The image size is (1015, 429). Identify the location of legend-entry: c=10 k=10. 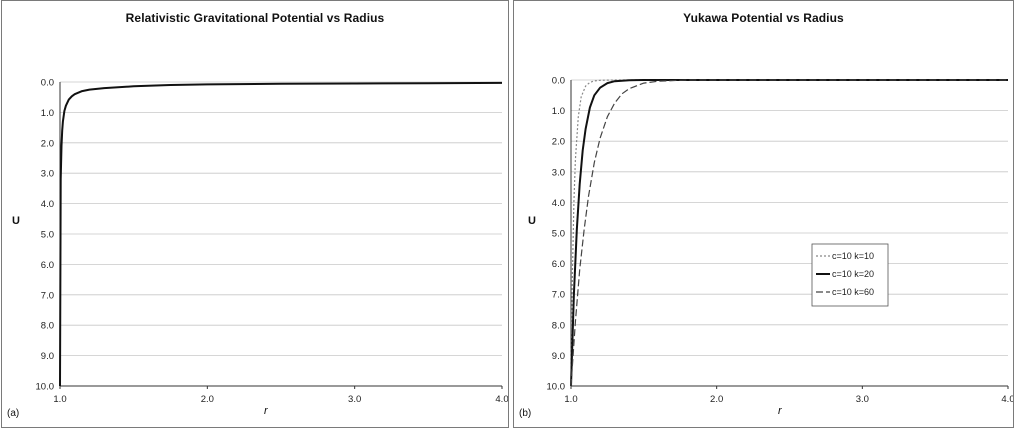
(853, 256).